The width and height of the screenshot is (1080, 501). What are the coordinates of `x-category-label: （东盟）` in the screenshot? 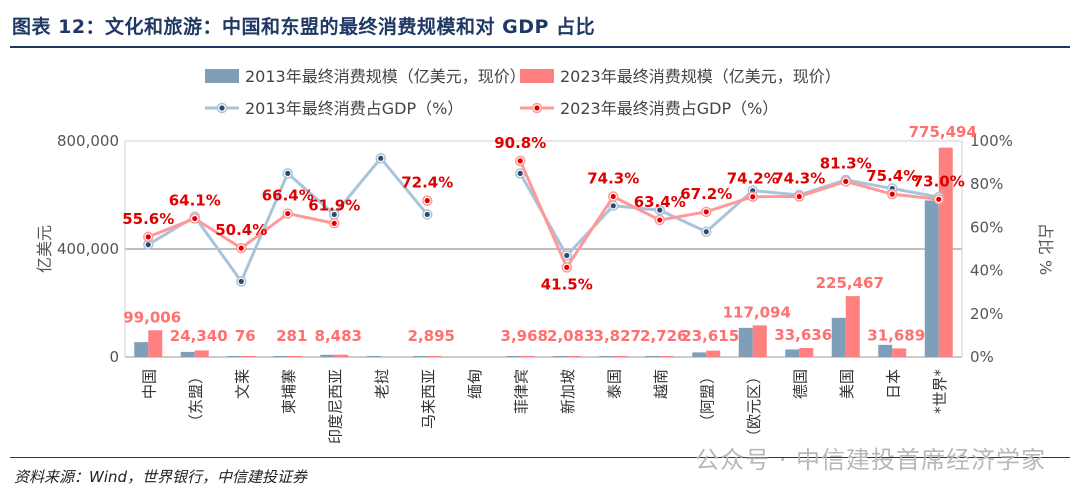 It's located at (196, 399).